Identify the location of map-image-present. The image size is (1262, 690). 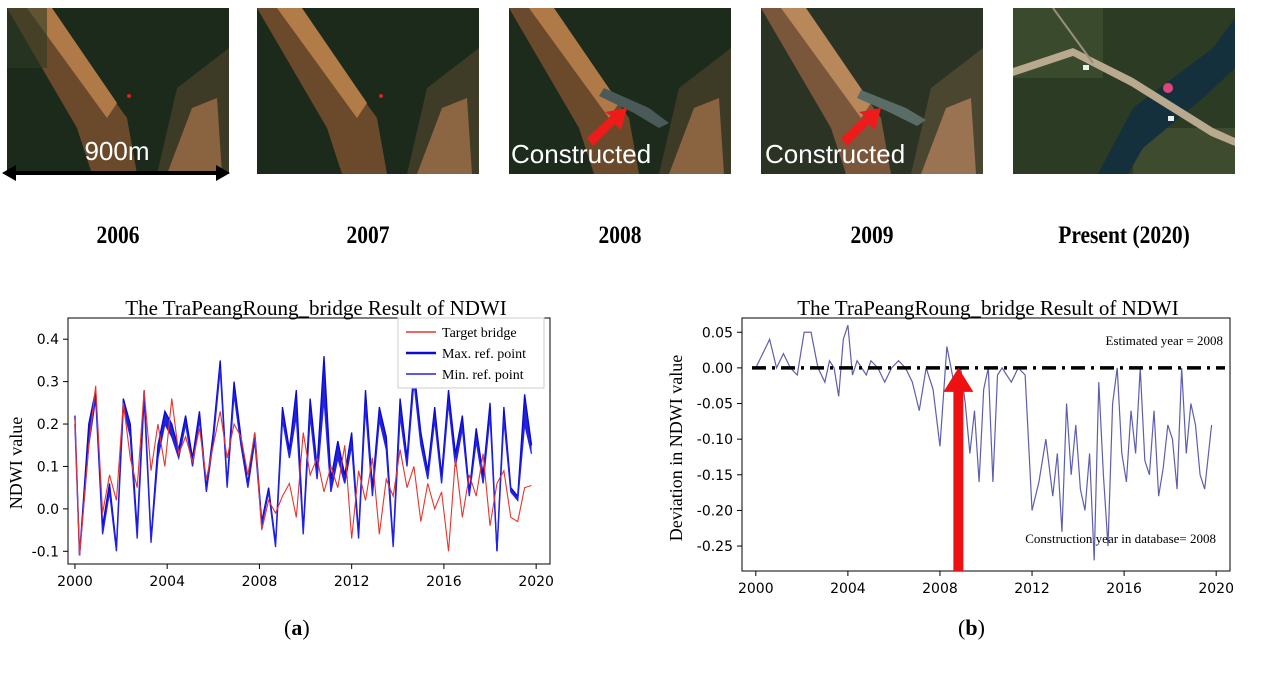
(1124, 91).